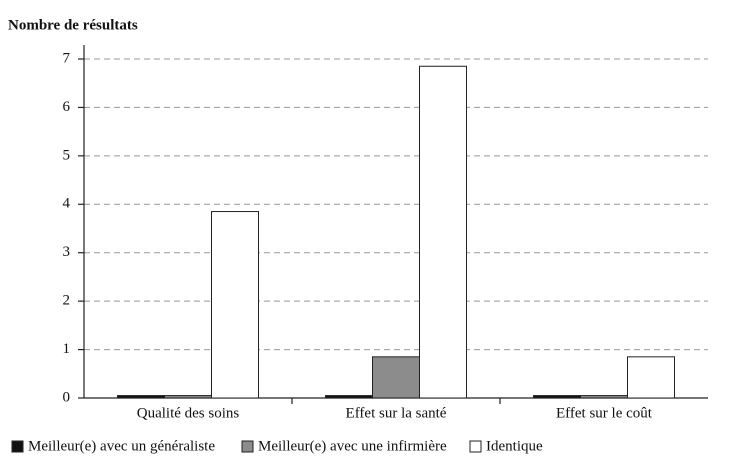 This screenshot has height=460, width=736. What do you see at coordinates (188, 413) in the screenshot?
I see `x-tick-label: Qualité des soins` at bounding box center [188, 413].